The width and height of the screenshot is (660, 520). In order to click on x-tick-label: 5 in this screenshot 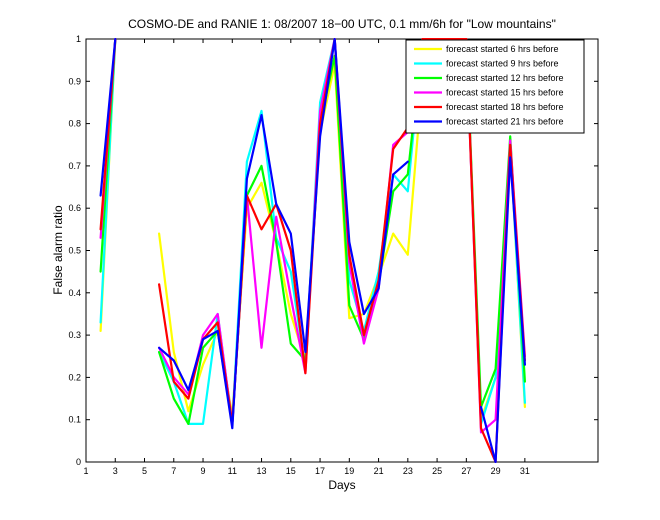, I will do `click(144, 471)`.